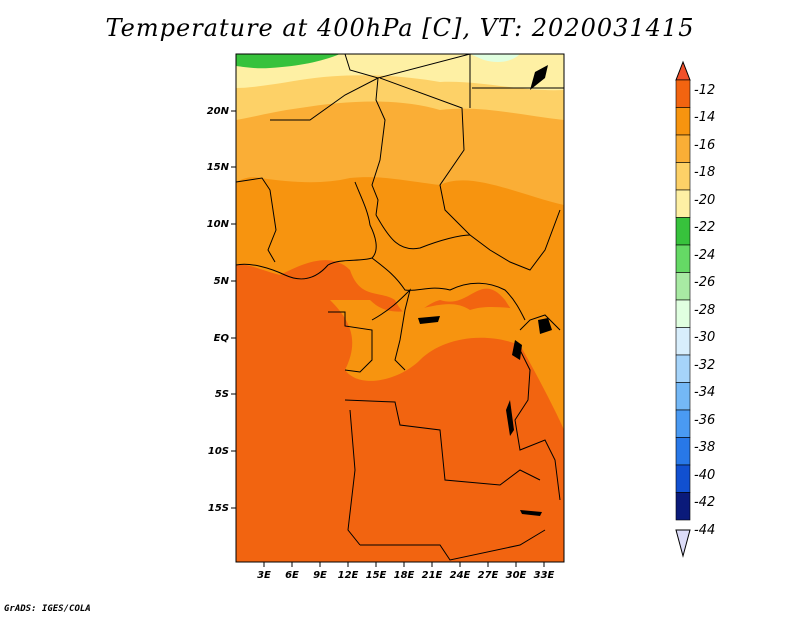 Image resolution: width=800 pixels, height=618 pixels. Describe the element at coordinates (485, 290) in the screenshot. I see `lakes` at that location.